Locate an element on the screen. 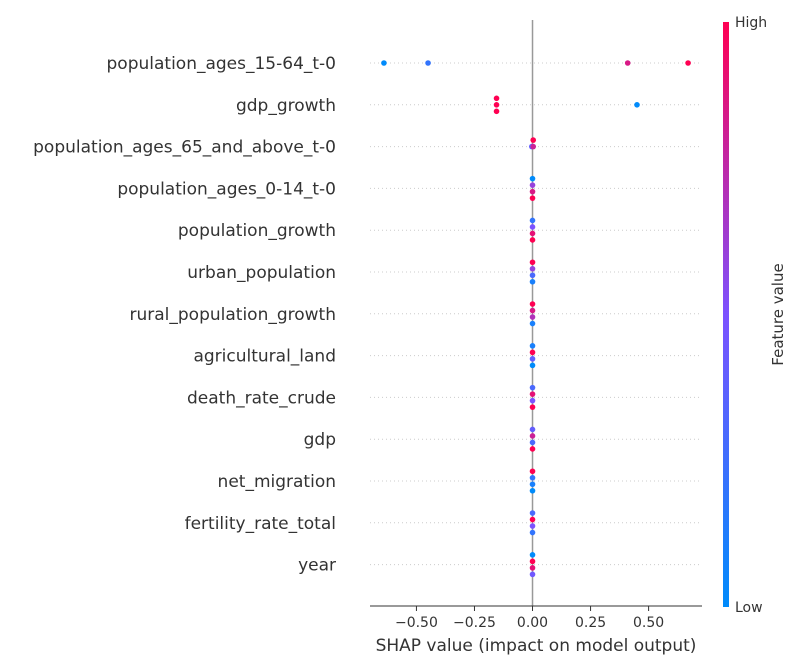 The width and height of the screenshot is (800, 670). feature-label: population_ages_65_and_above_t-0 is located at coordinates (184, 148).